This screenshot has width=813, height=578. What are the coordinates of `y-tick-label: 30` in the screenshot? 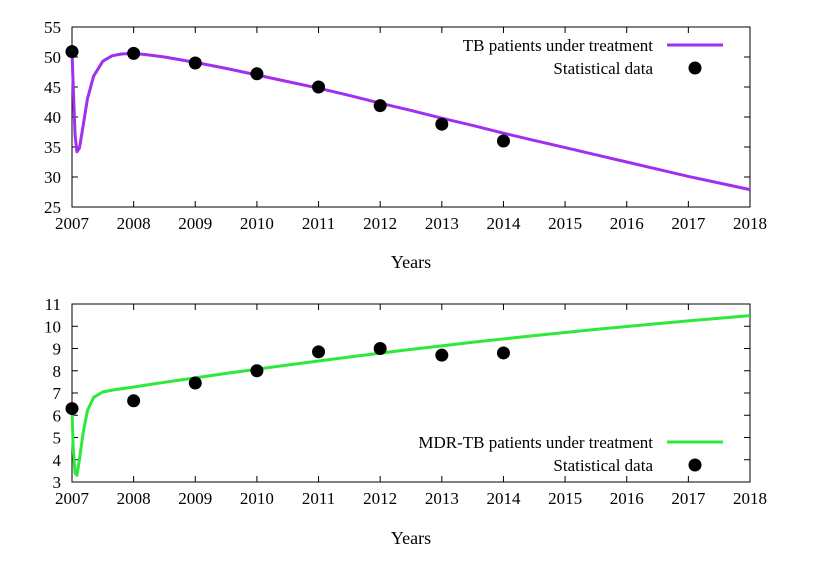 It's located at (52, 177).